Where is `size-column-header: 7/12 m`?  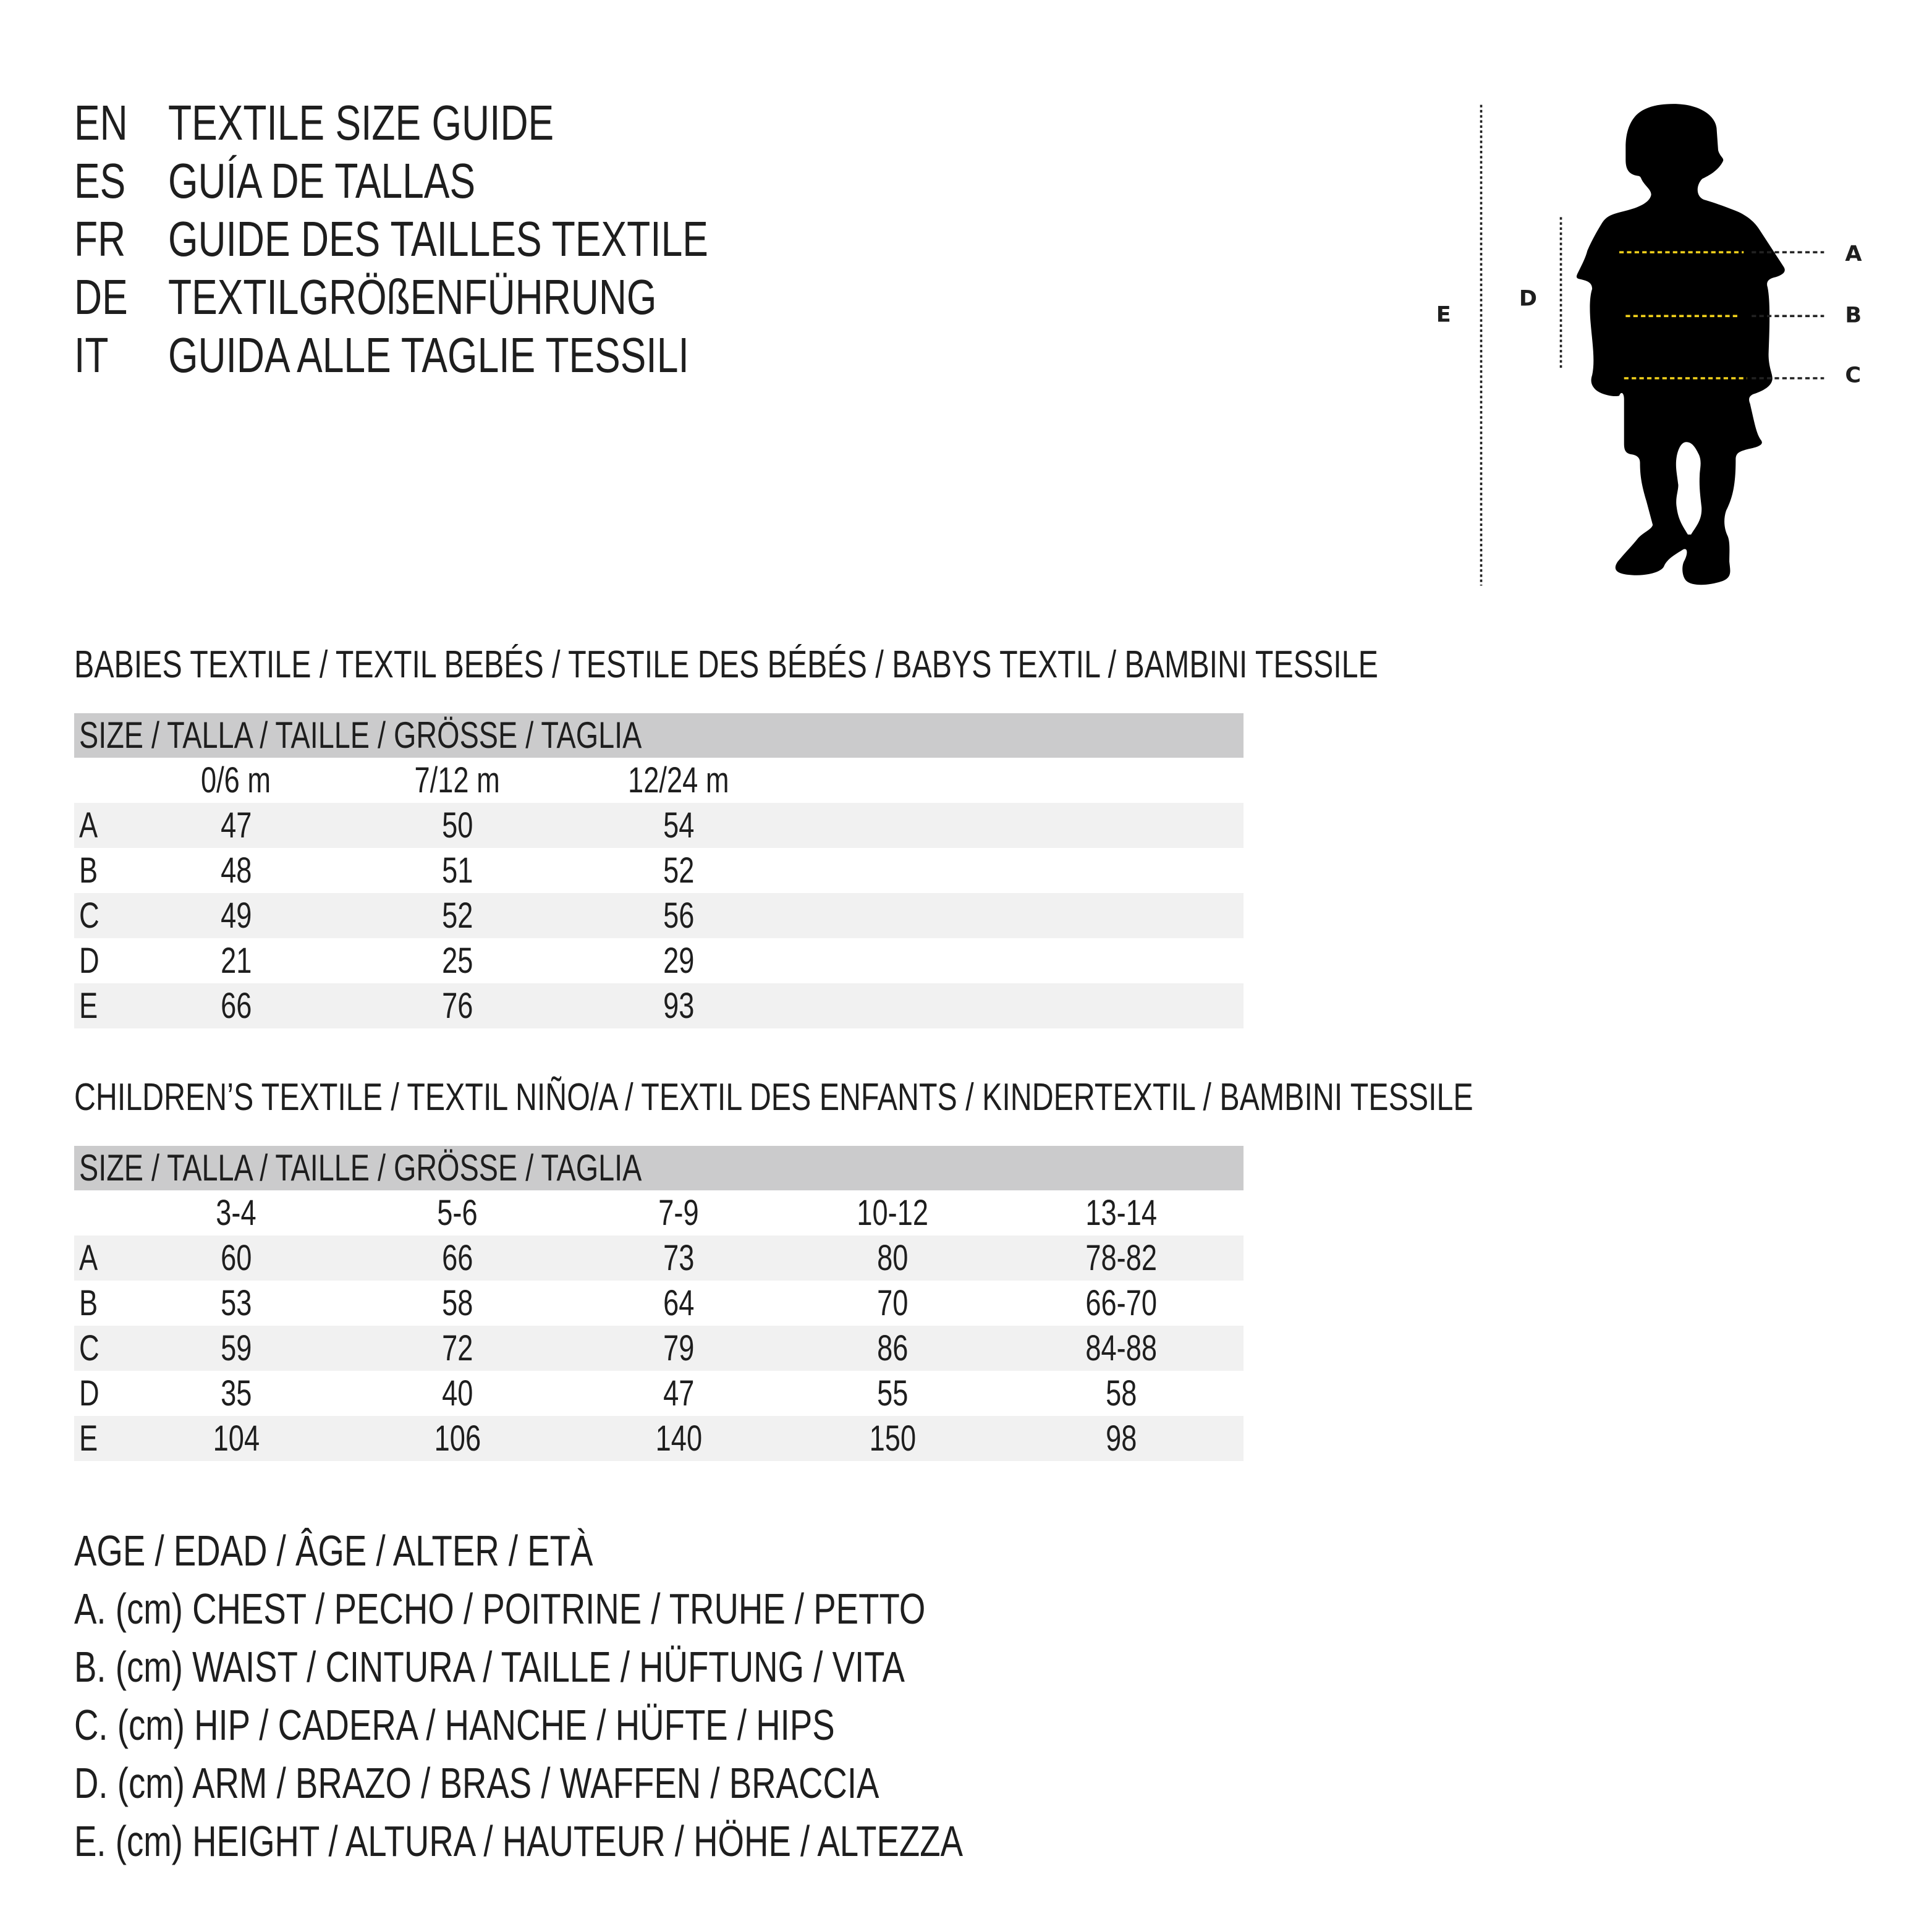
size-column-header: 7/12 m is located at coordinates (457, 780).